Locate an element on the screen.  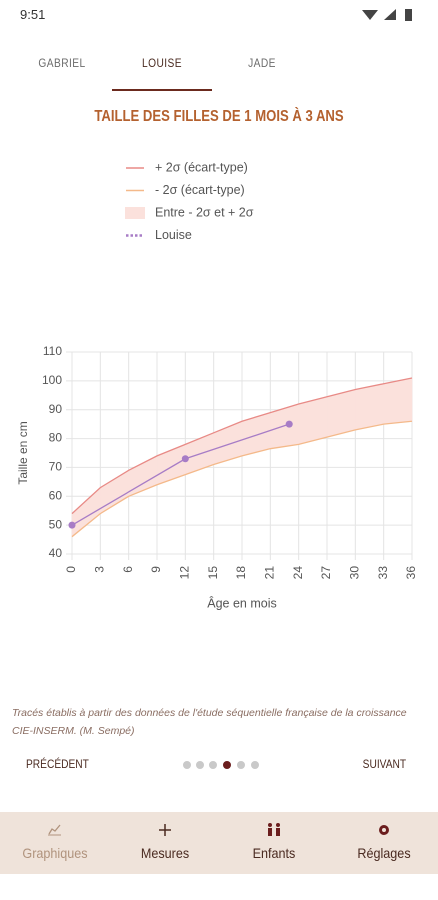
page-dots is located at coordinates (221, 765).